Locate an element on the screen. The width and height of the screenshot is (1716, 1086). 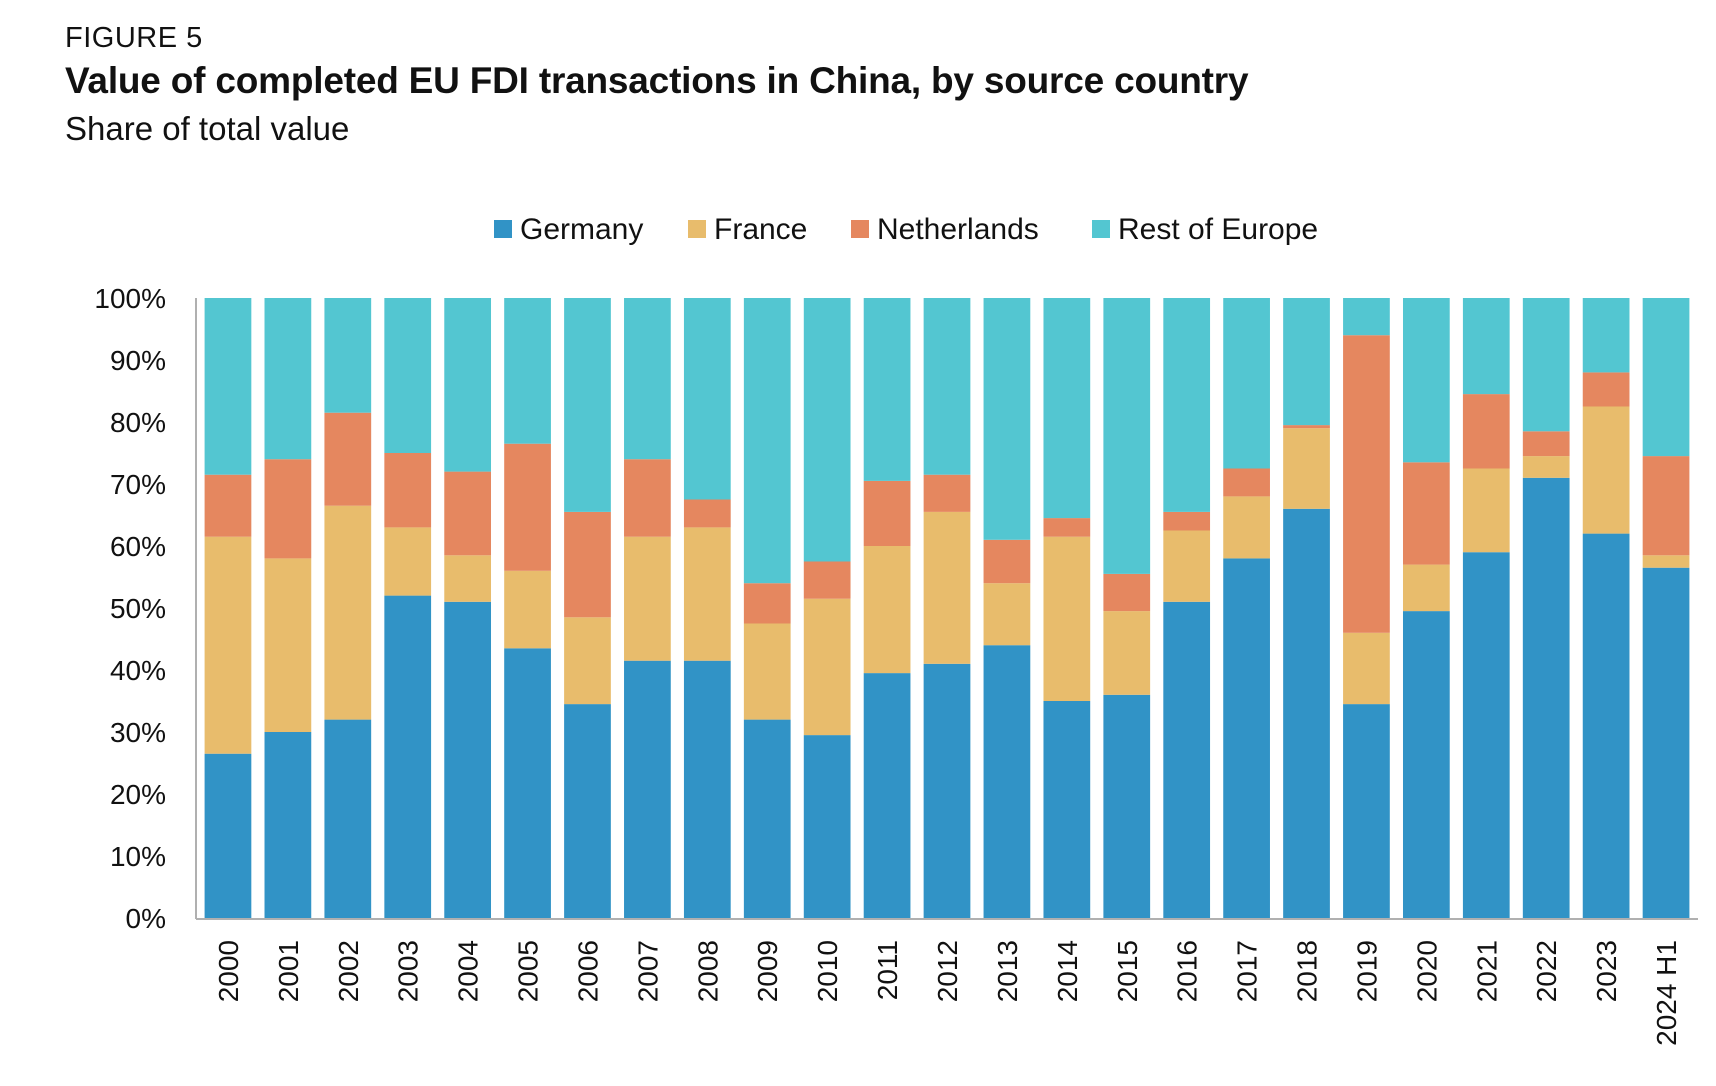
y-tick-label: 50% is located at coordinates (138, 608).